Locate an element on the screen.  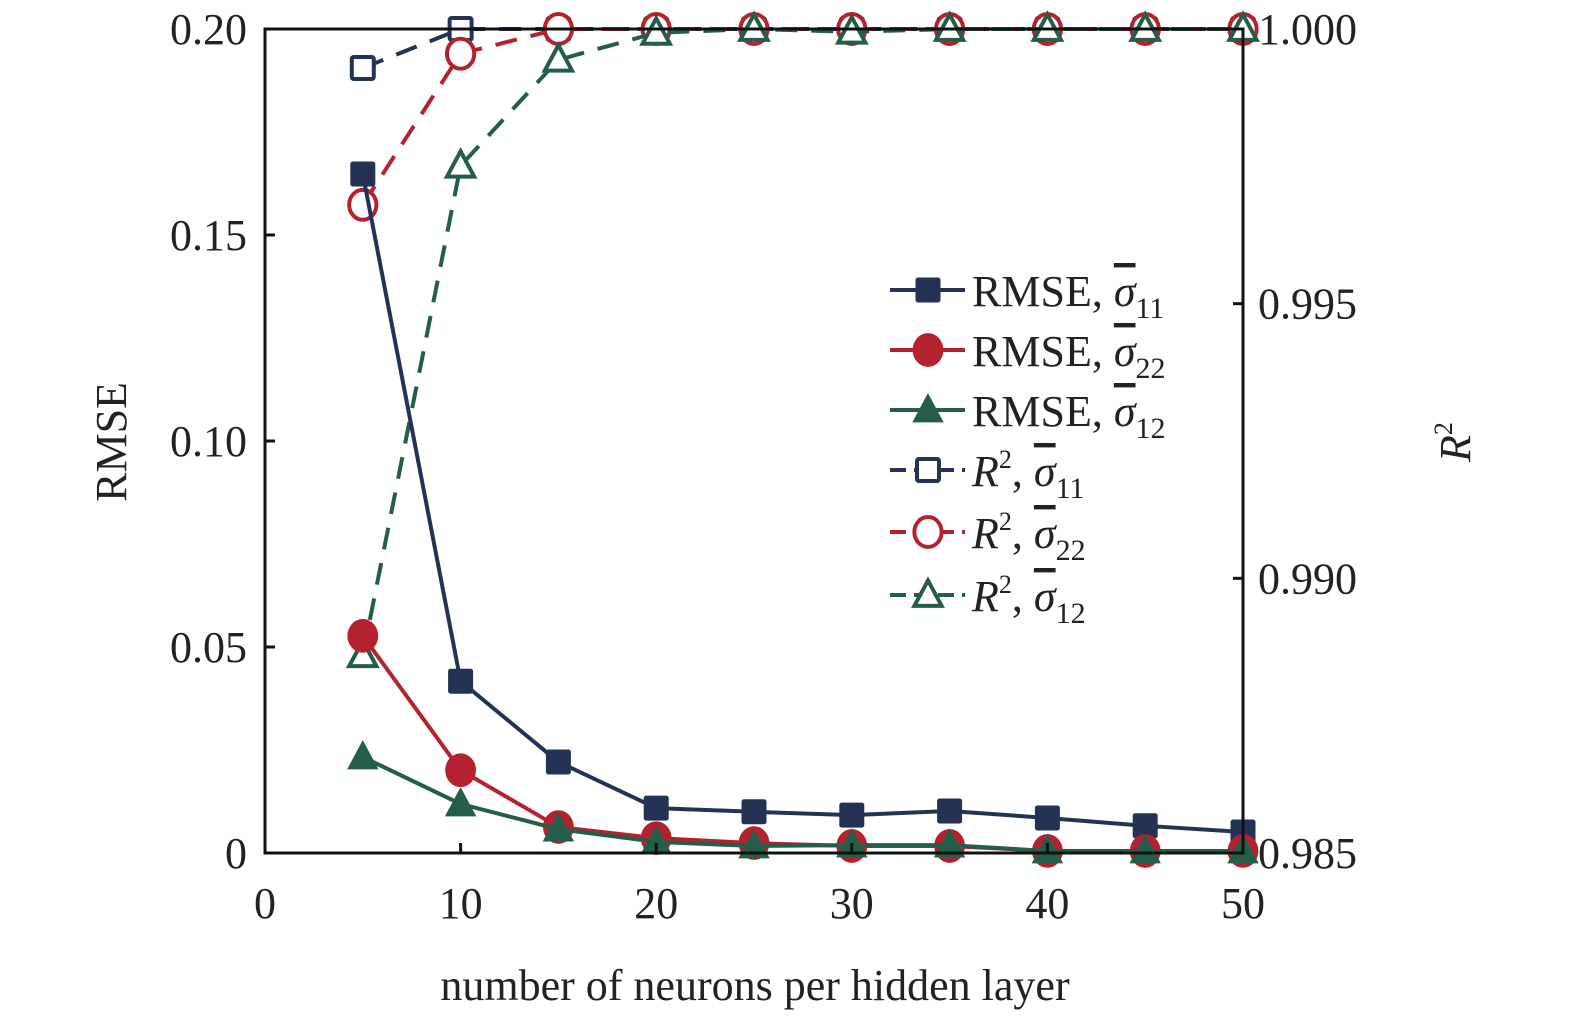
y-tick-label: 0.20 is located at coordinates (208, 29).